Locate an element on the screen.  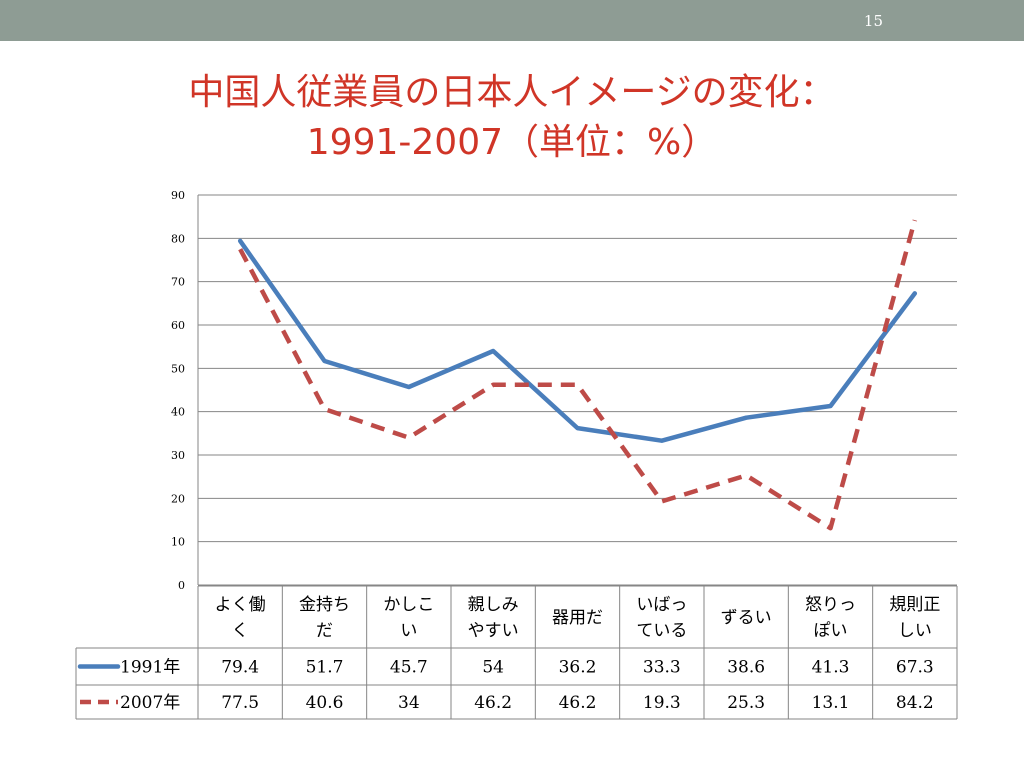
data-value-label: 34 is located at coordinates (409, 703).